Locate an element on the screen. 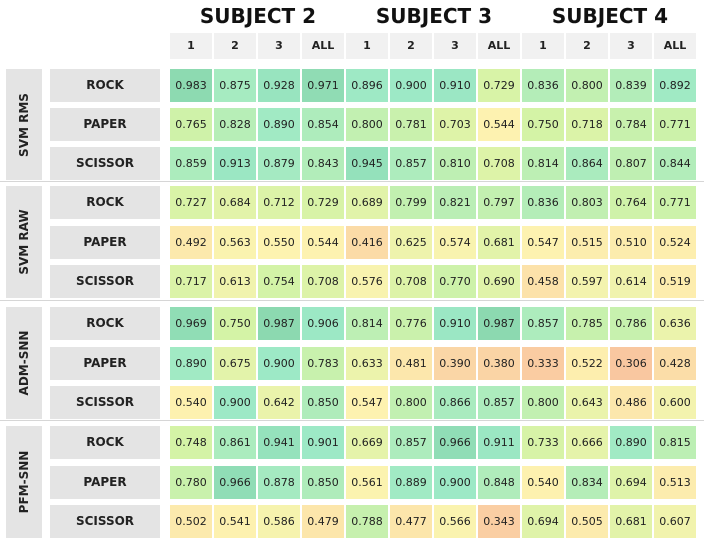  heatmap-cell: 0.515 is located at coordinates (587, 242).